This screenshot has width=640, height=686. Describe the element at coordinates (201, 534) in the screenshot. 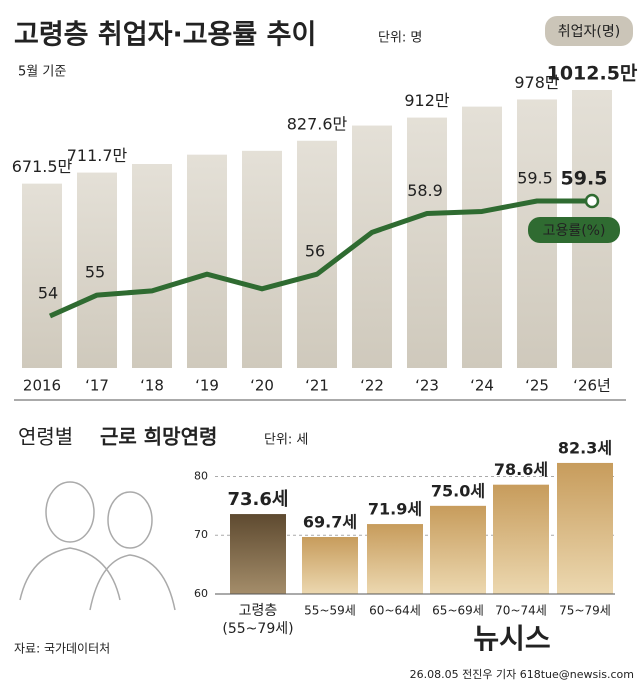

I see `y-tick-label: 70` at that location.